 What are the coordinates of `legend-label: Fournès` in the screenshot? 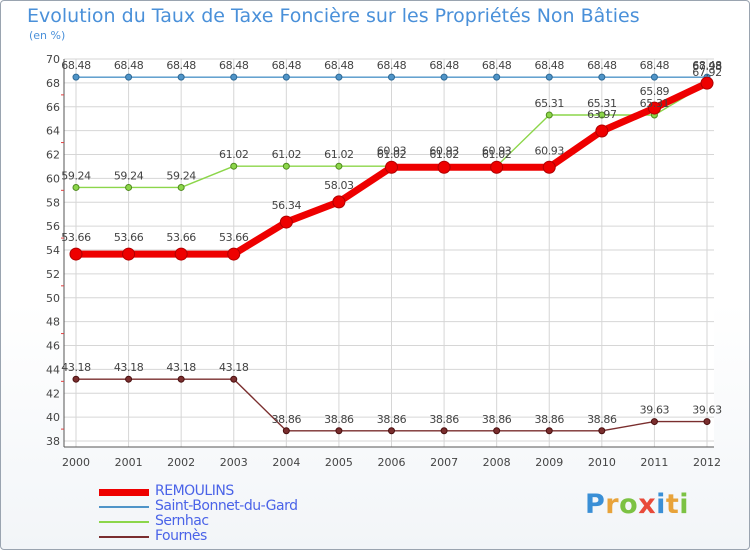 It's located at (181, 536).